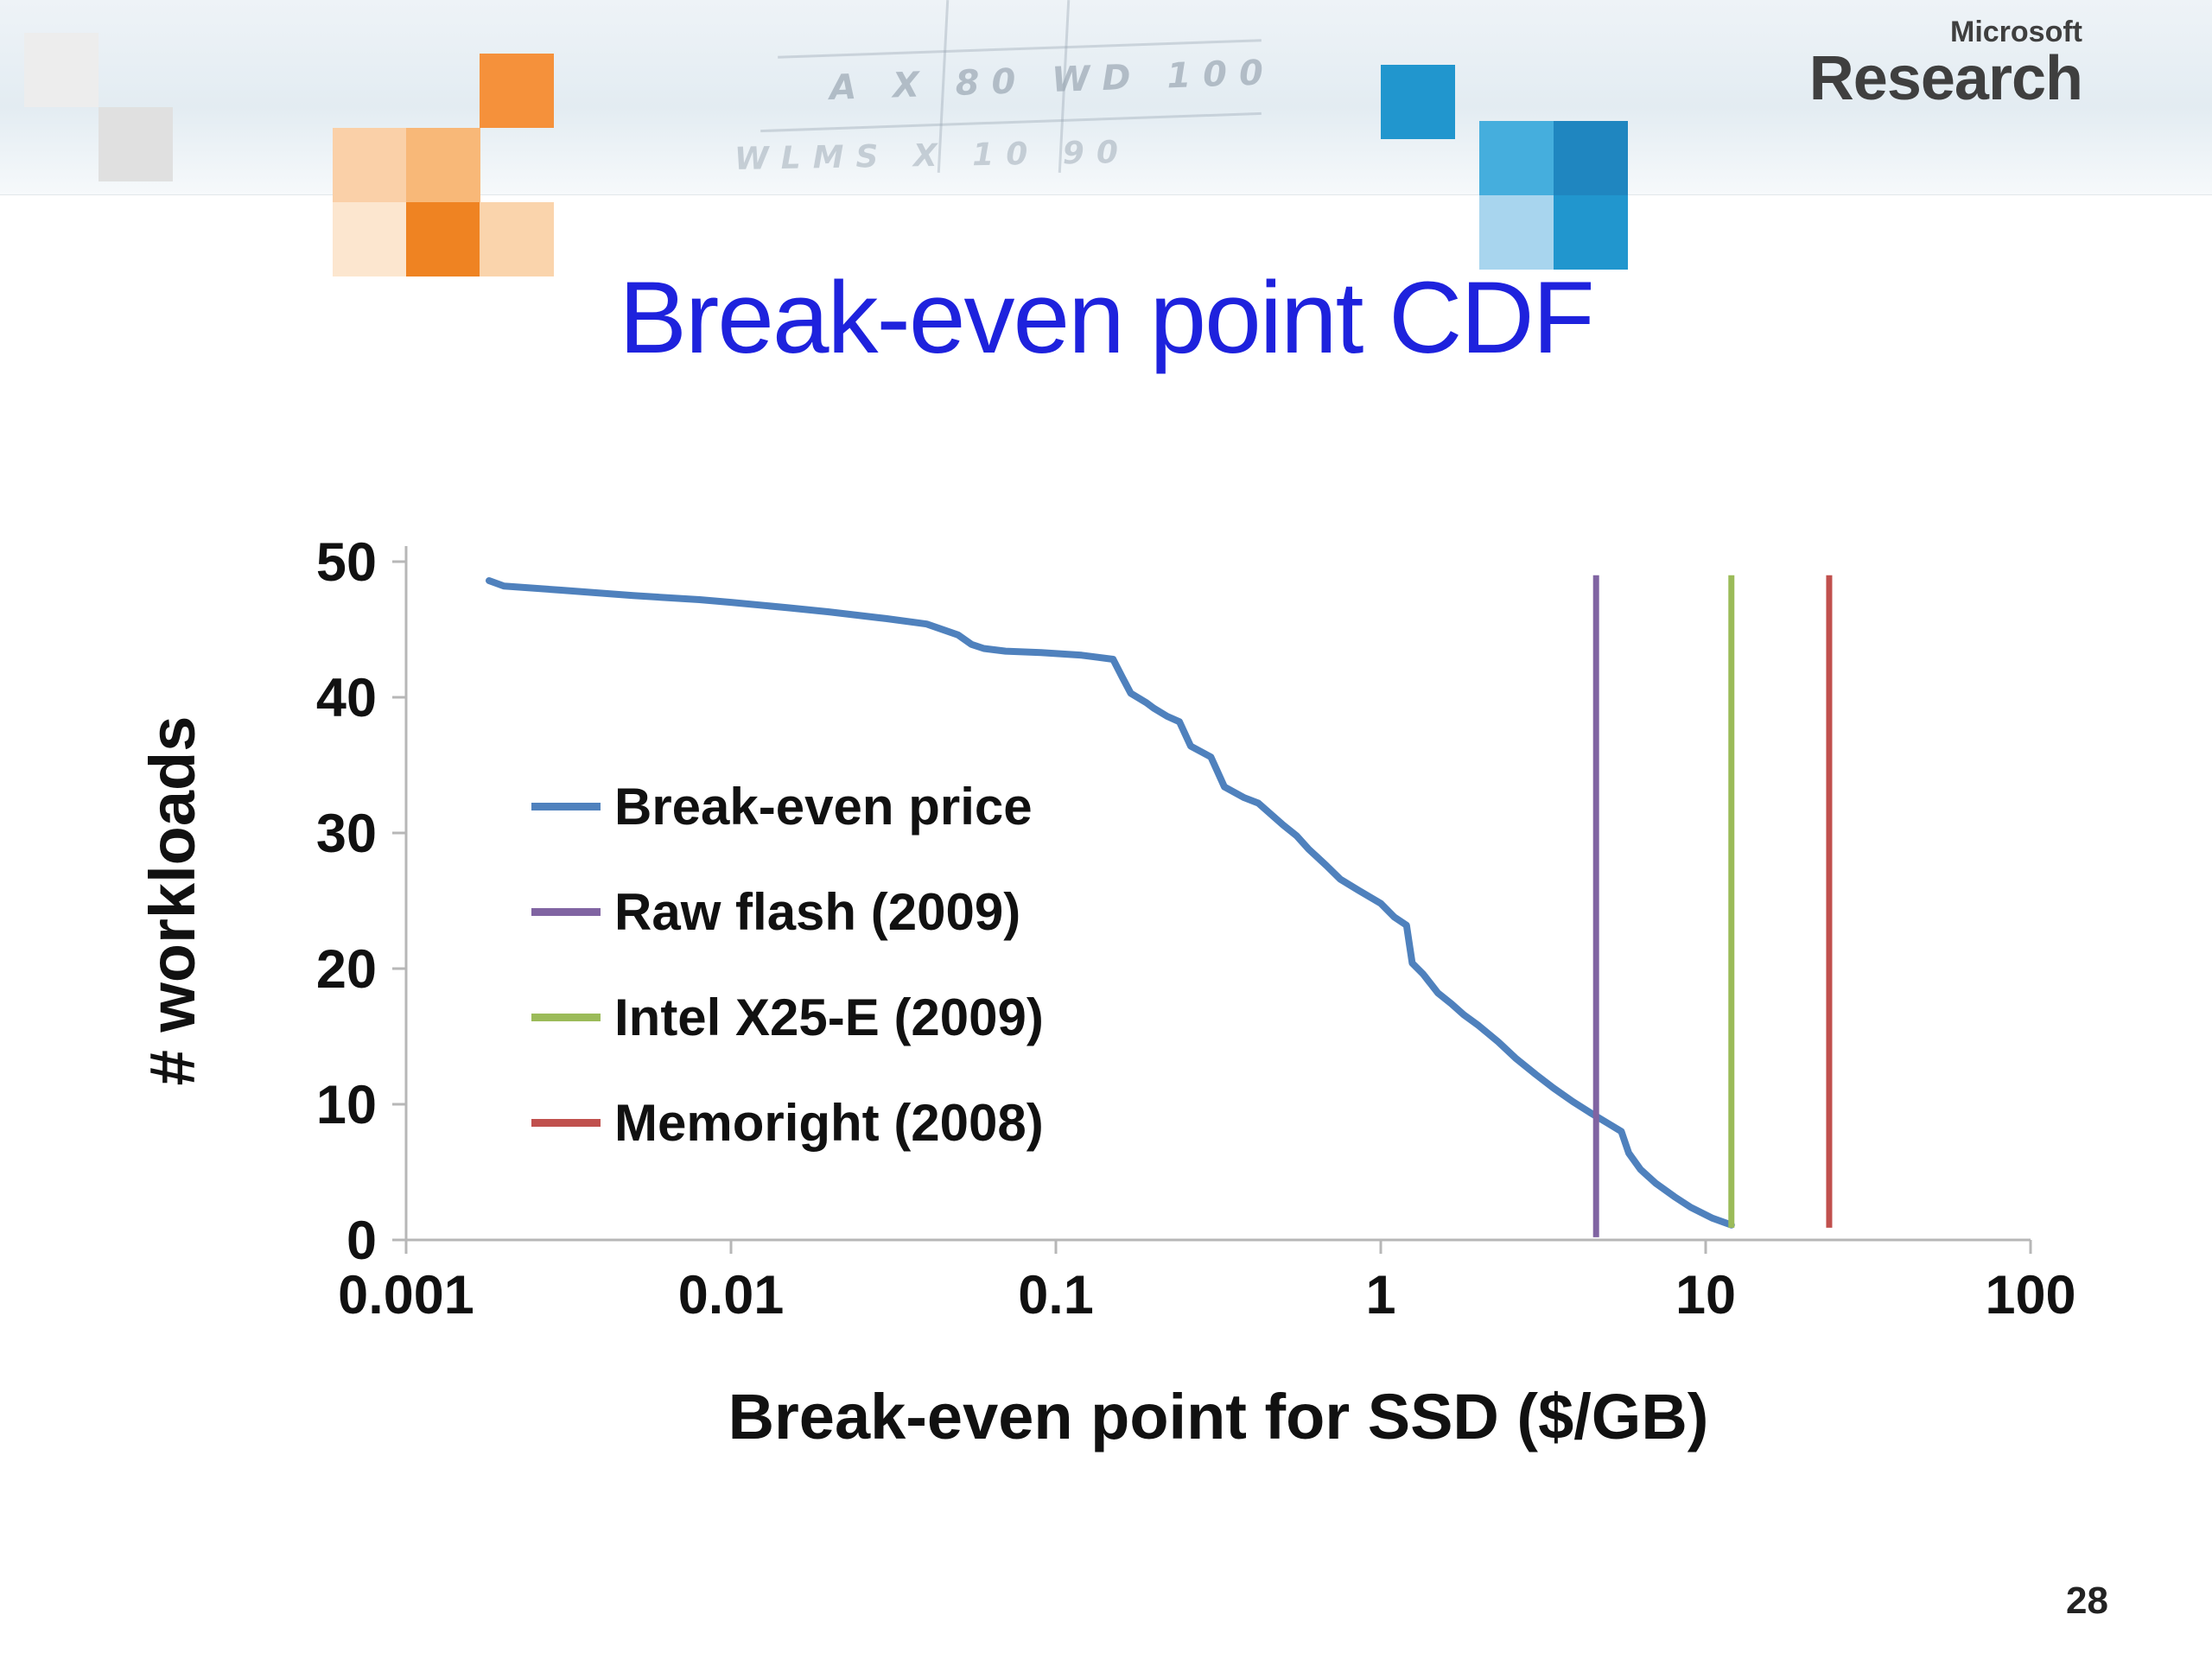  I want to click on y-axis-tick-label: 50, so click(346, 562).